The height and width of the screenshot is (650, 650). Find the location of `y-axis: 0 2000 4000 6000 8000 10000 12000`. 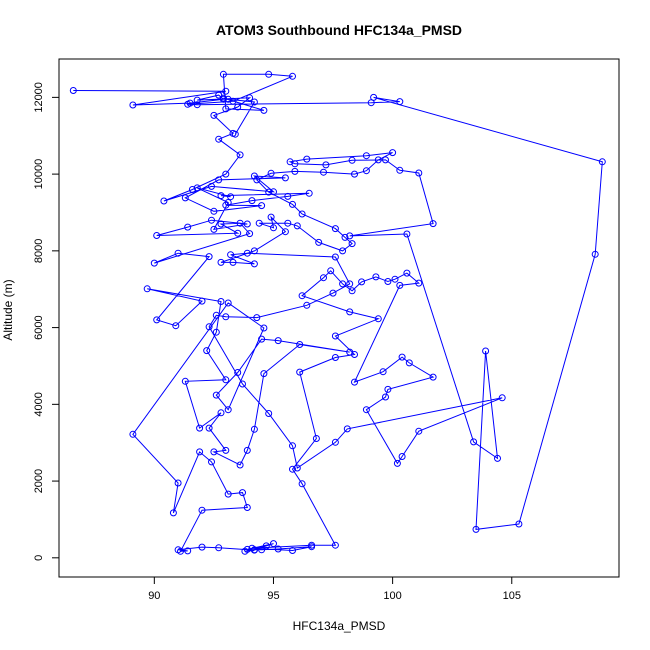

y-axis: 0 2000 4000 6000 8000 10000 12000 is located at coordinates (46, 321).